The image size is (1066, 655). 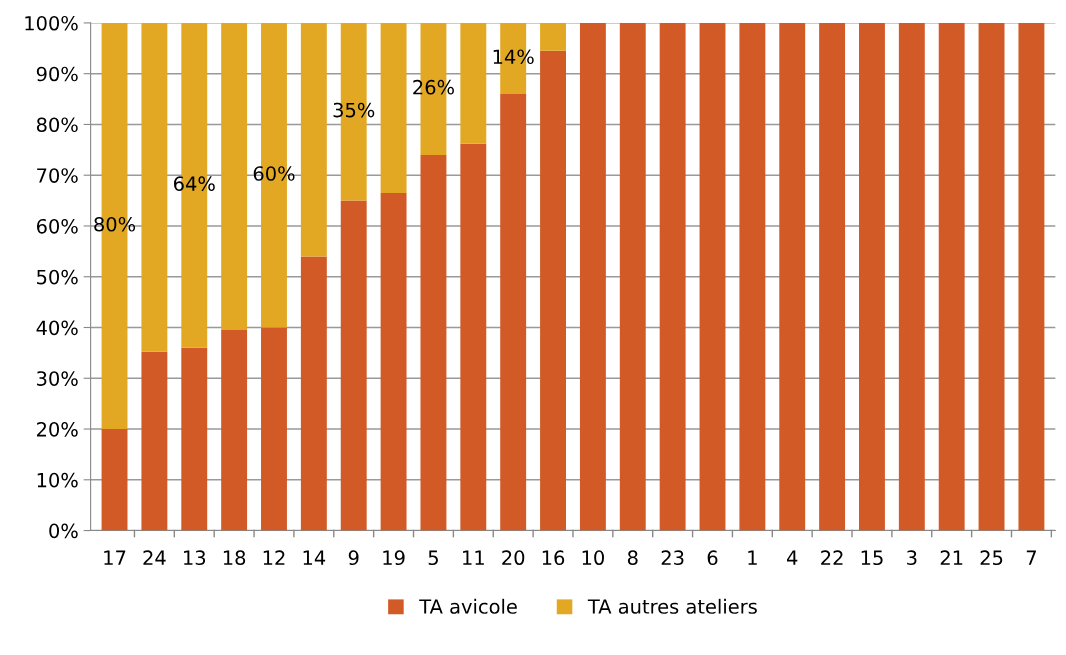 What do you see at coordinates (1031, 557) in the screenshot?
I see `x-tick-label: 7` at bounding box center [1031, 557].